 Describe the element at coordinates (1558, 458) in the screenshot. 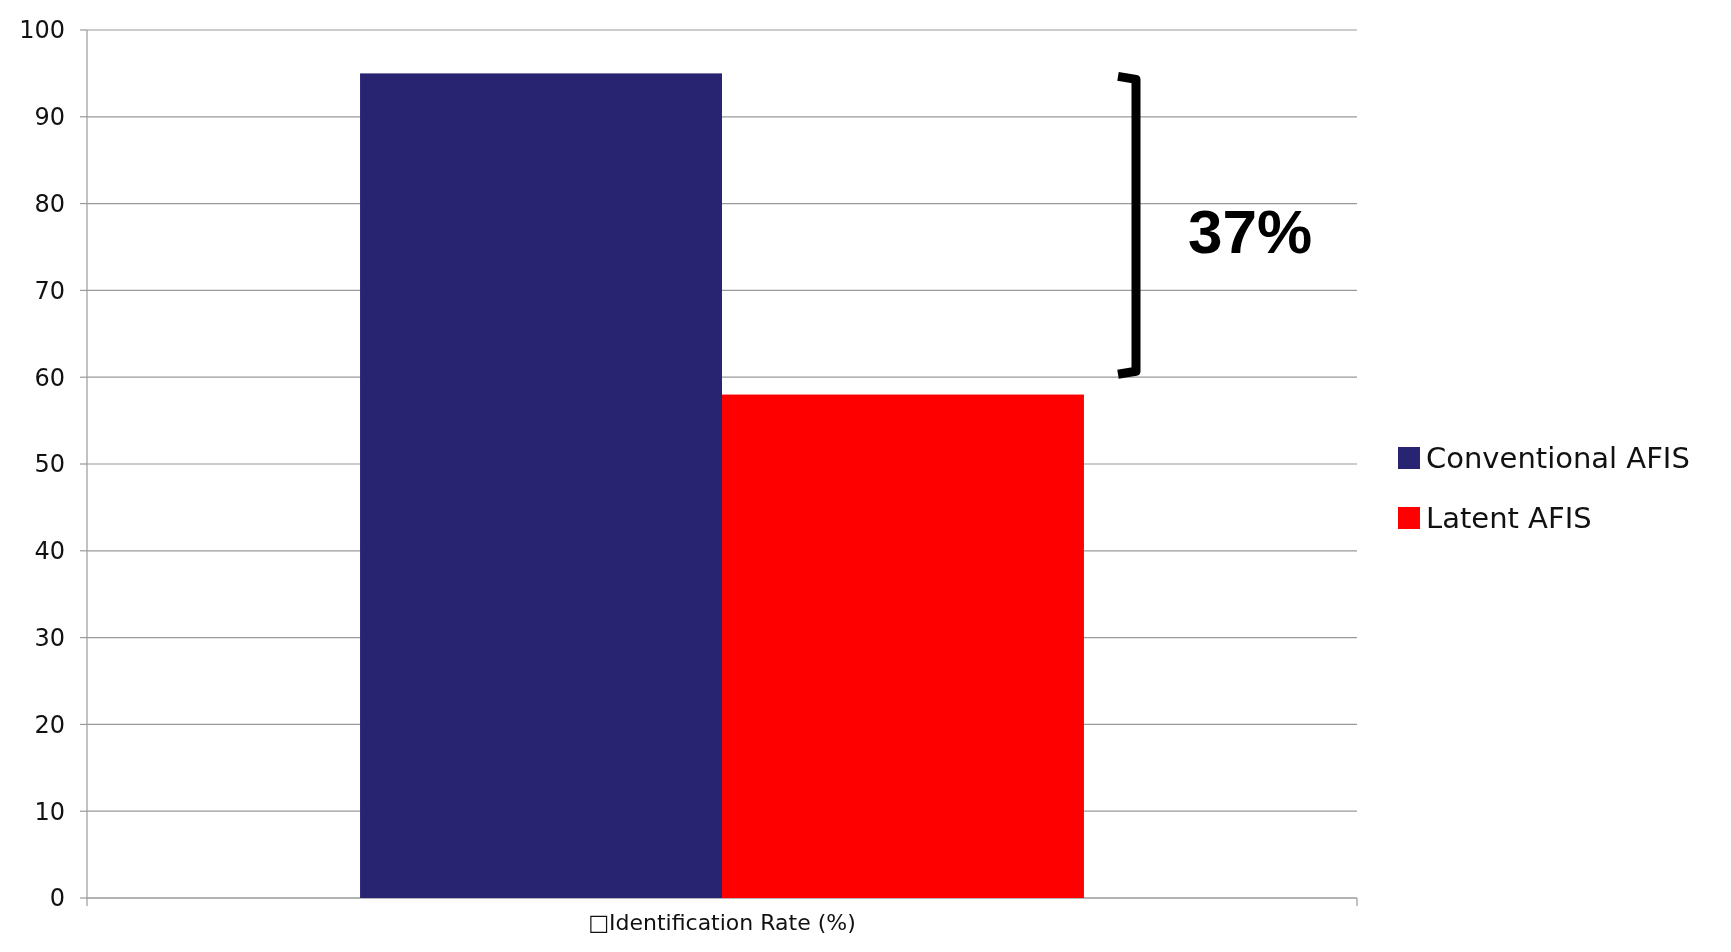

I see `legend-label: Conventional AFIS` at that location.